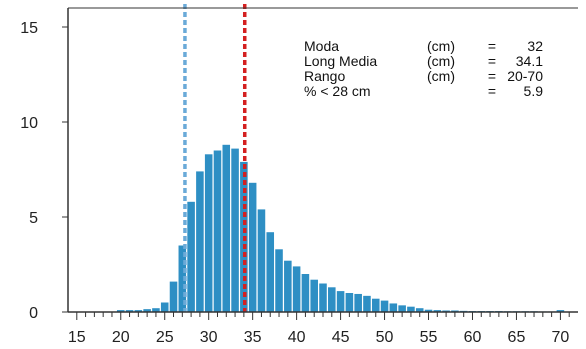 The width and height of the screenshot is (586, 349). I want to click on x-tick-label: 60, so click(473, 337).